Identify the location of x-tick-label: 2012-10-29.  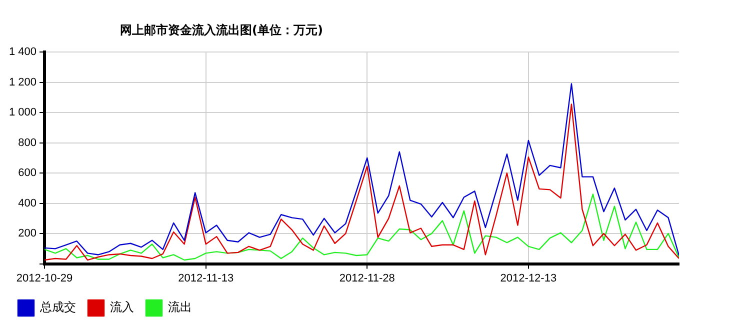
(44, 278).